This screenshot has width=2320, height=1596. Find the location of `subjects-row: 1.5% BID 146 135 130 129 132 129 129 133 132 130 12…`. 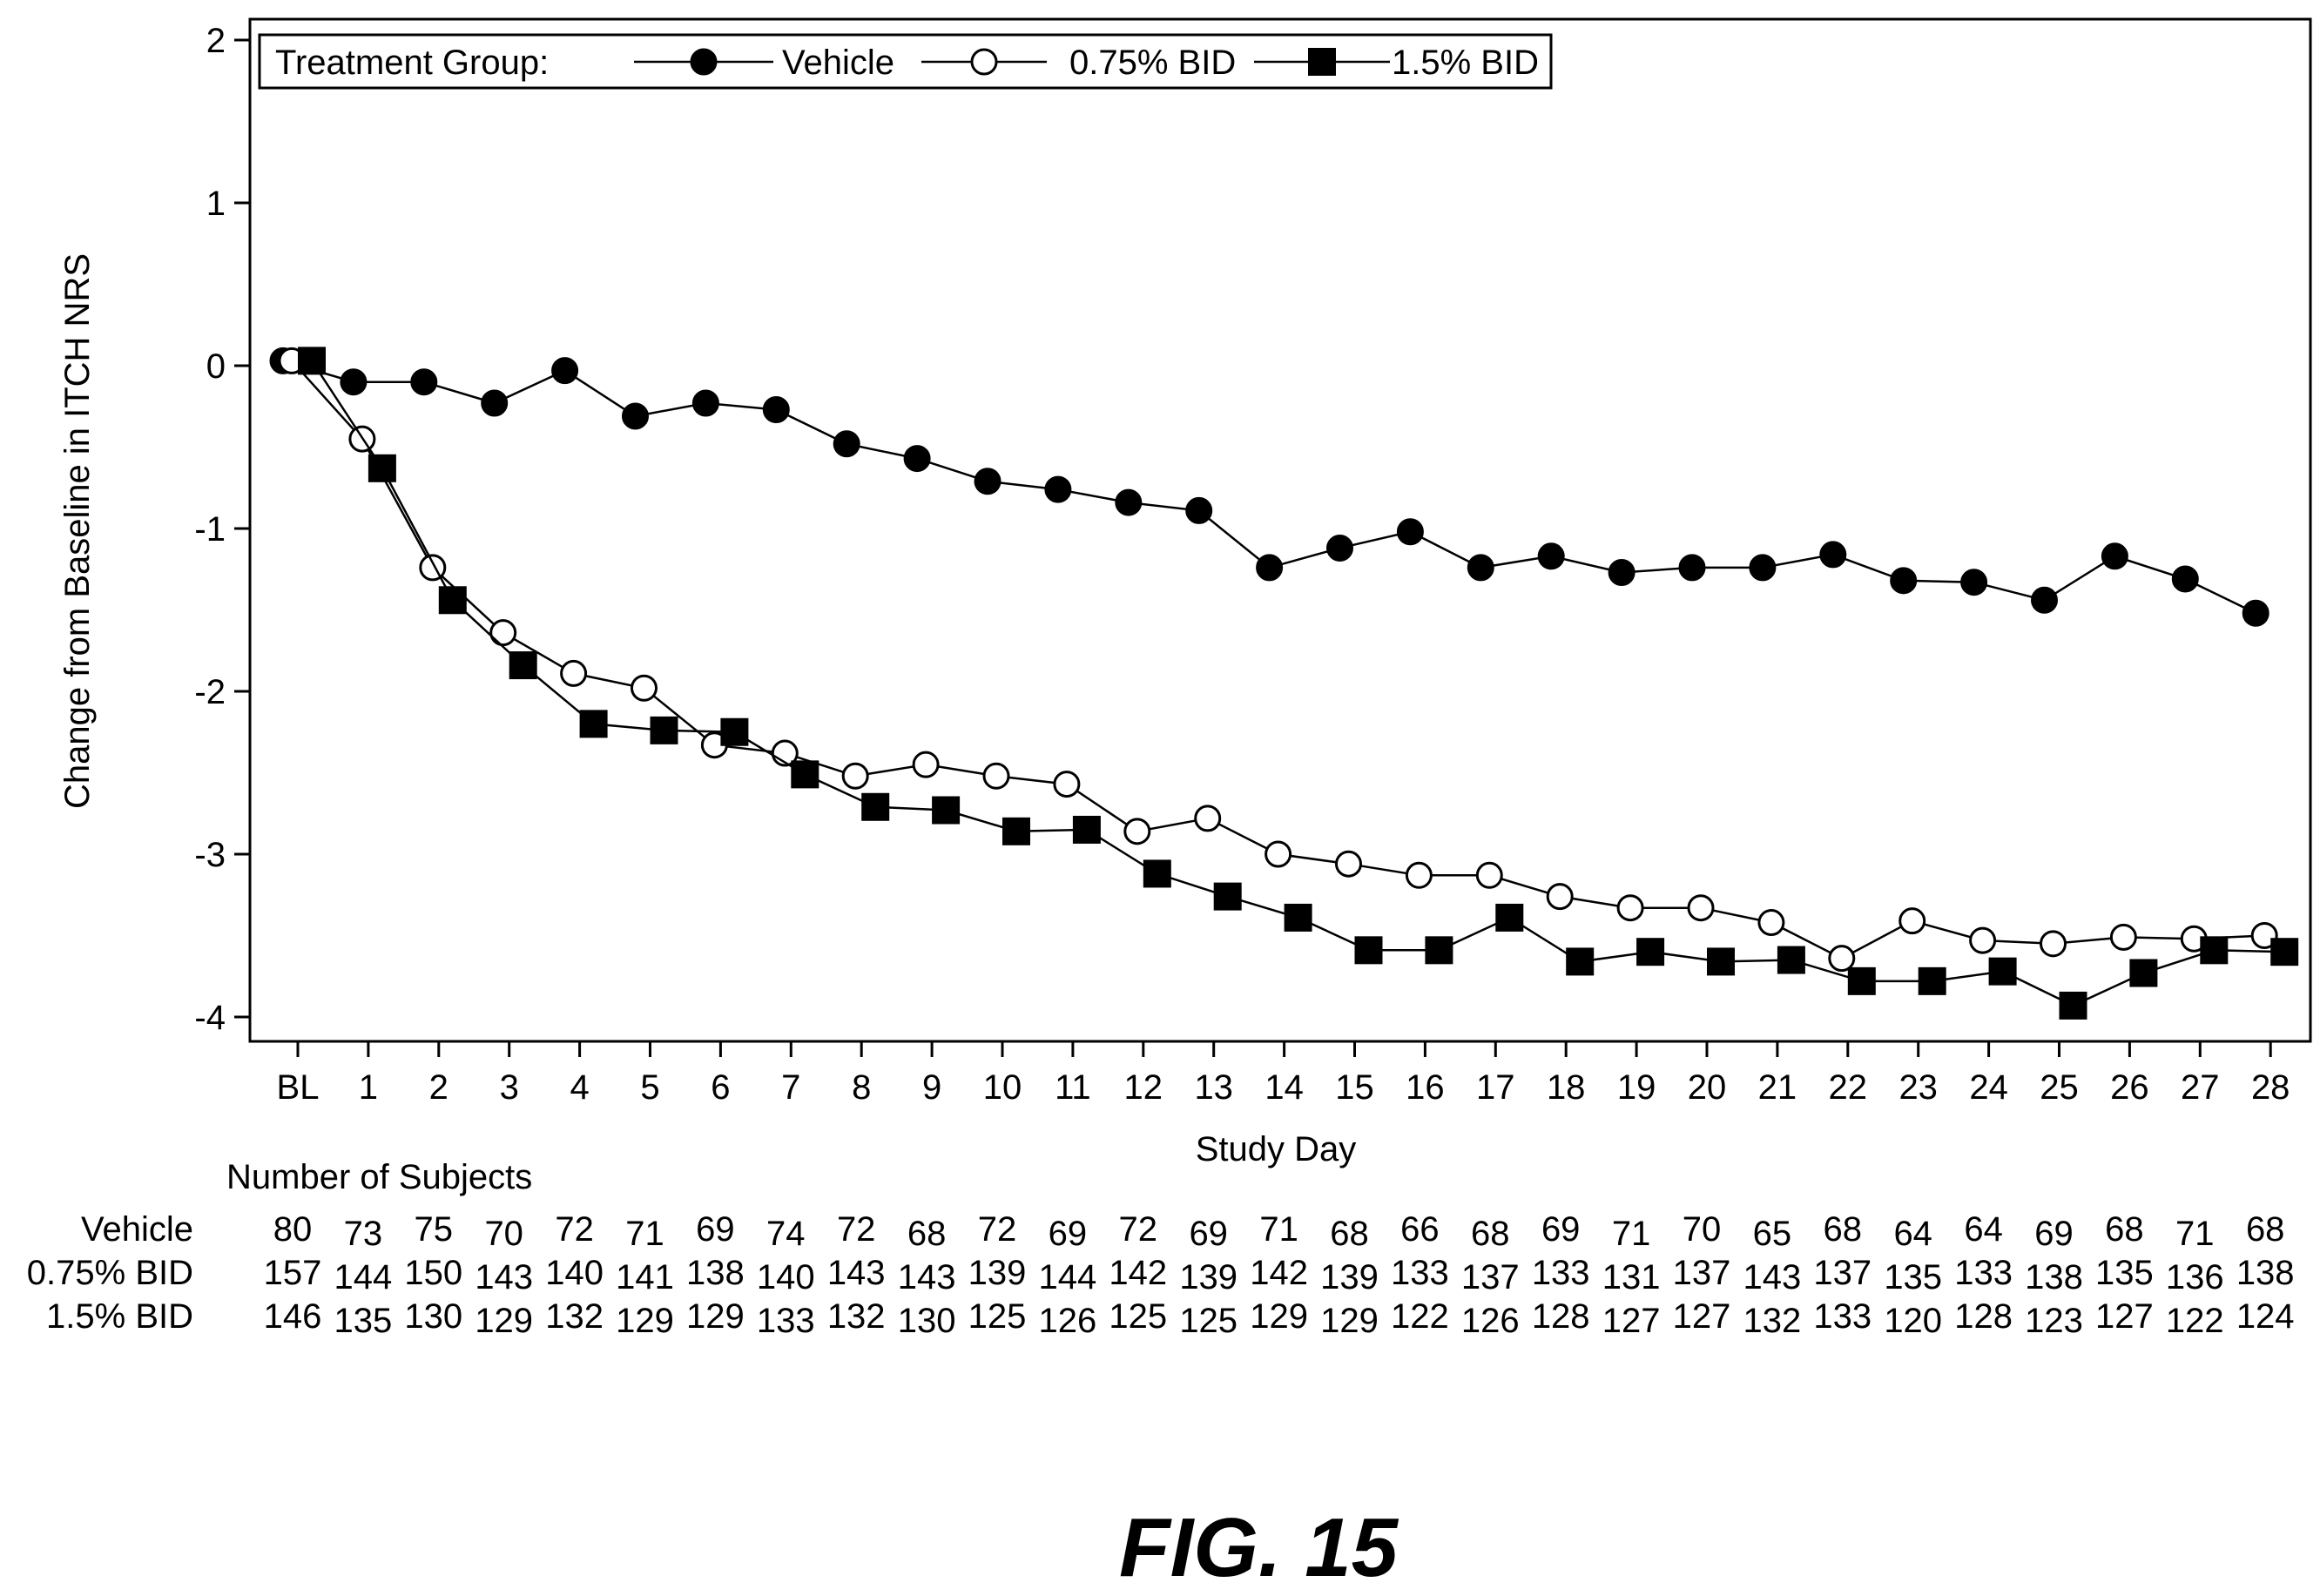

subjects-row: 1.5% BID 146 135 130 129 132 129 129 133 132 130 12… is located at coordinates (1170, 1318).